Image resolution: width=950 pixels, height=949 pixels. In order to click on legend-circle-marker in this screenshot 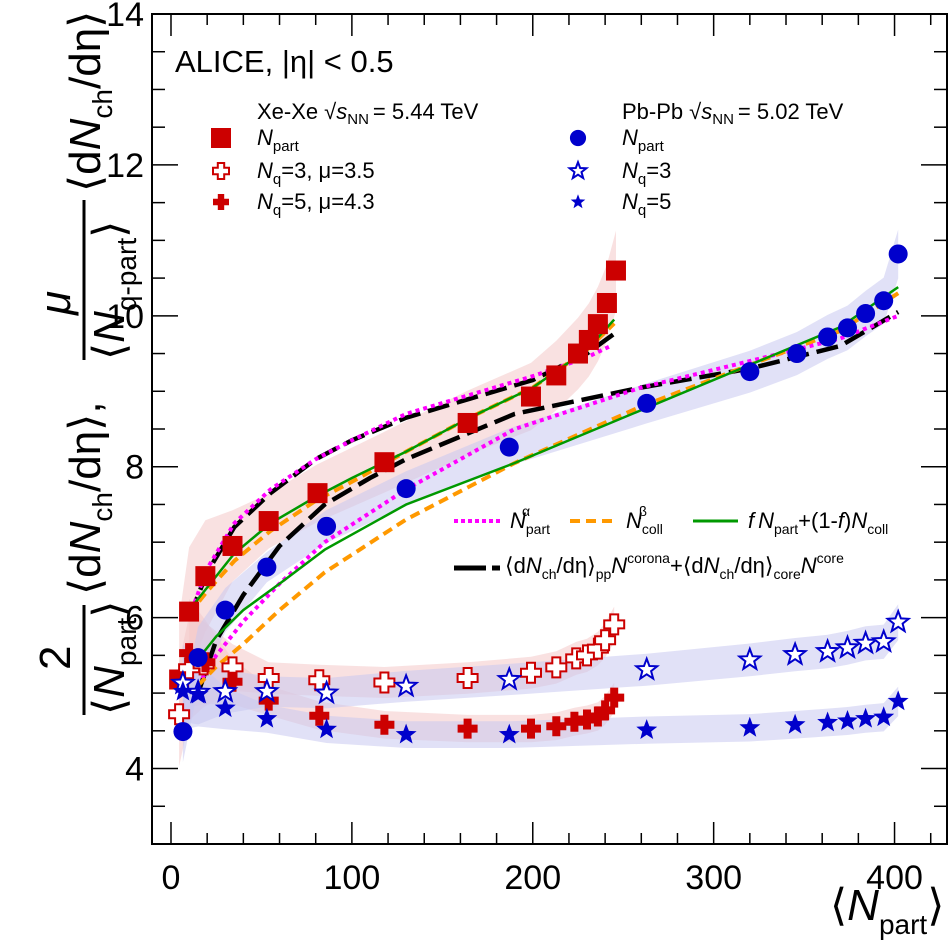, I will do `click(578, 138)`.